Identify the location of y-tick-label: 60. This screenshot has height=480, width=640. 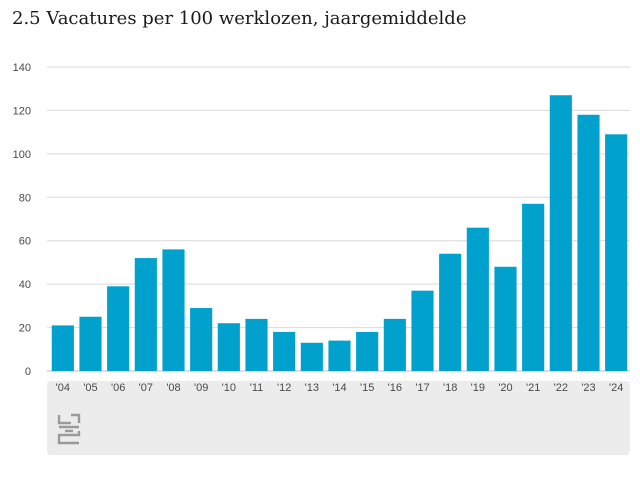
(25, 242).